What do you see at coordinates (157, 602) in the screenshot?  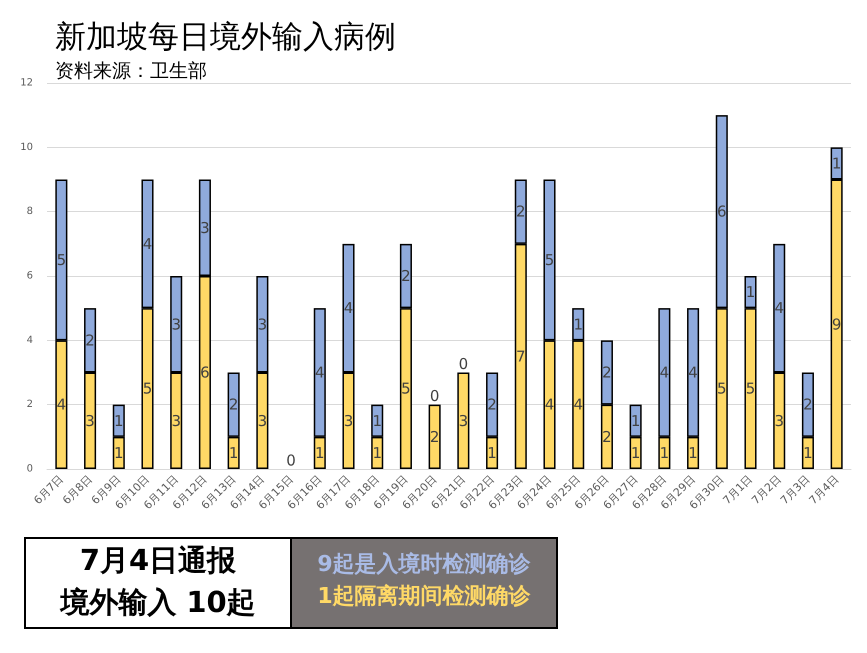 I see `text: 境外输入 10起` at bounding box center [157, 602].